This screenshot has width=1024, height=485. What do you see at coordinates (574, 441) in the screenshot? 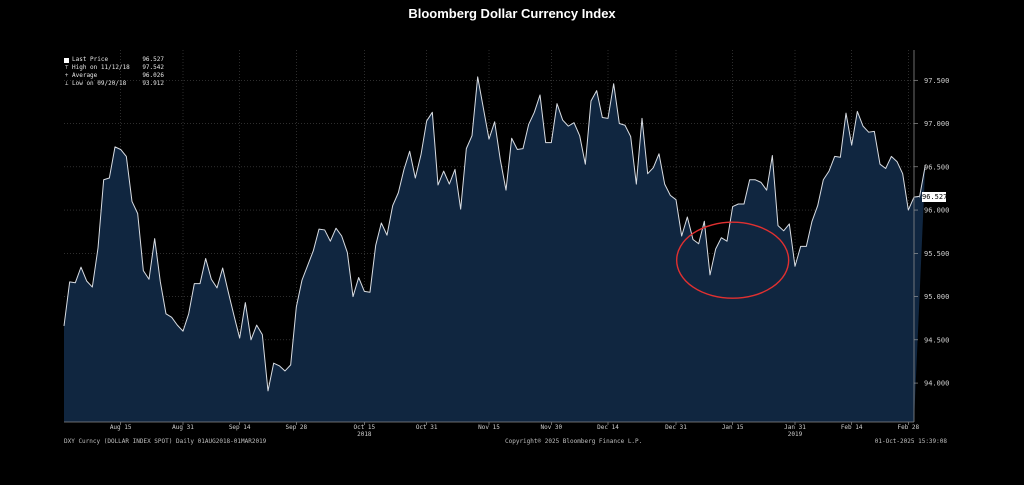
I see `footer-copyright: Copyright® 2025 Bloomberg Finance L.P.` at bounding box center [574, 441].